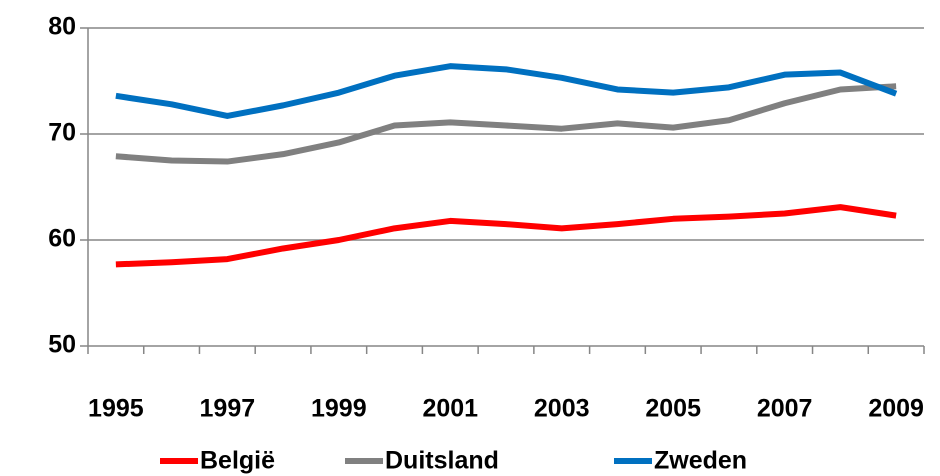 This screenshot has height=476, width=940. I want to click on x-tick-label: 2003, so click(562, 409).